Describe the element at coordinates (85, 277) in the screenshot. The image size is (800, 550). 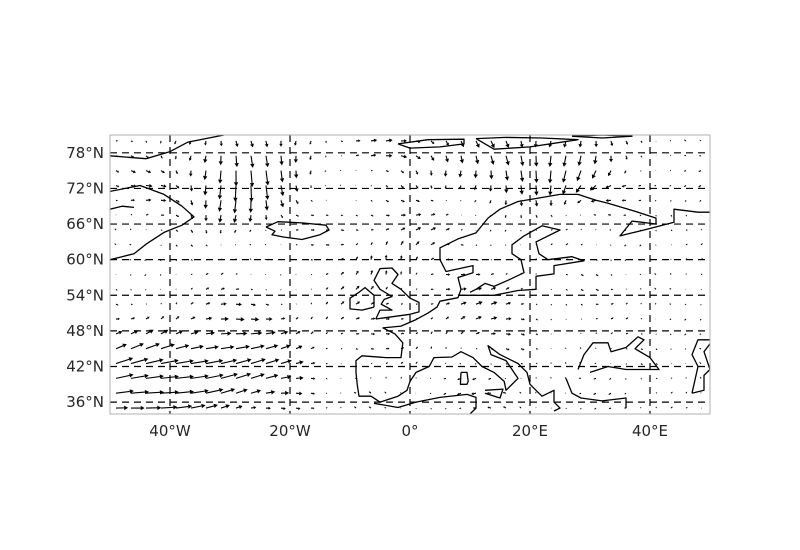
I see `latitude-tick-labels: 78°N 72°N 66°N 60°N 54°N 48°N 42°N 36°N` at that location.